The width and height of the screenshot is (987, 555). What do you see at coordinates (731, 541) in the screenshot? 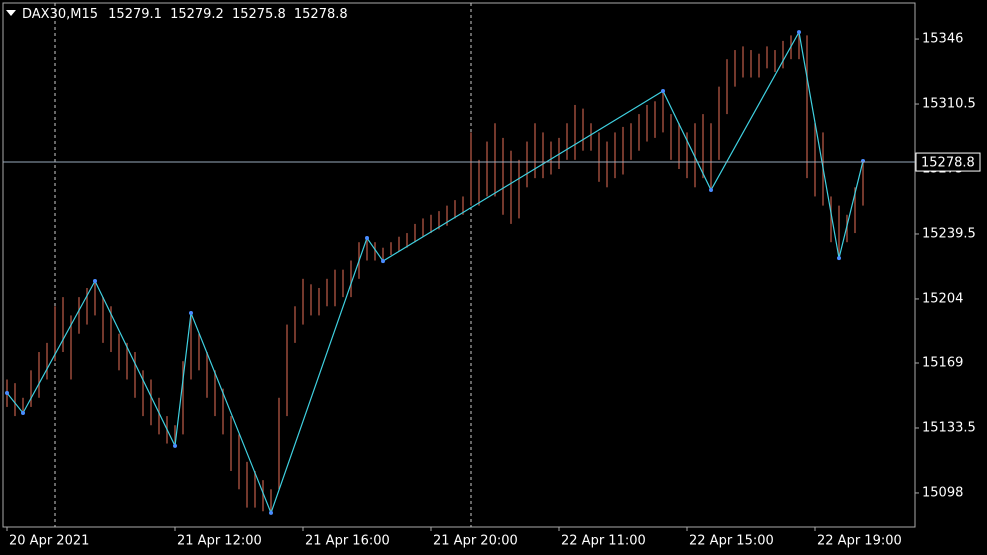
I see `x-tick-label: 22 Apr 15:00` at bounding box center [731, 541].